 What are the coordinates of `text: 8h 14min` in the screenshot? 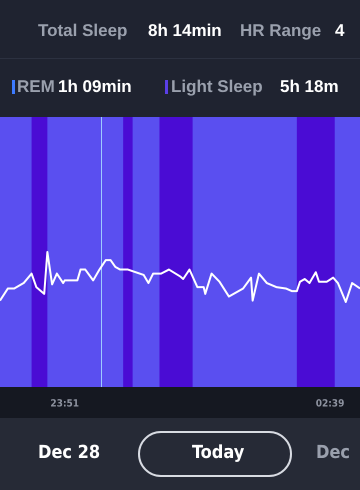 It's located at (185, 31).